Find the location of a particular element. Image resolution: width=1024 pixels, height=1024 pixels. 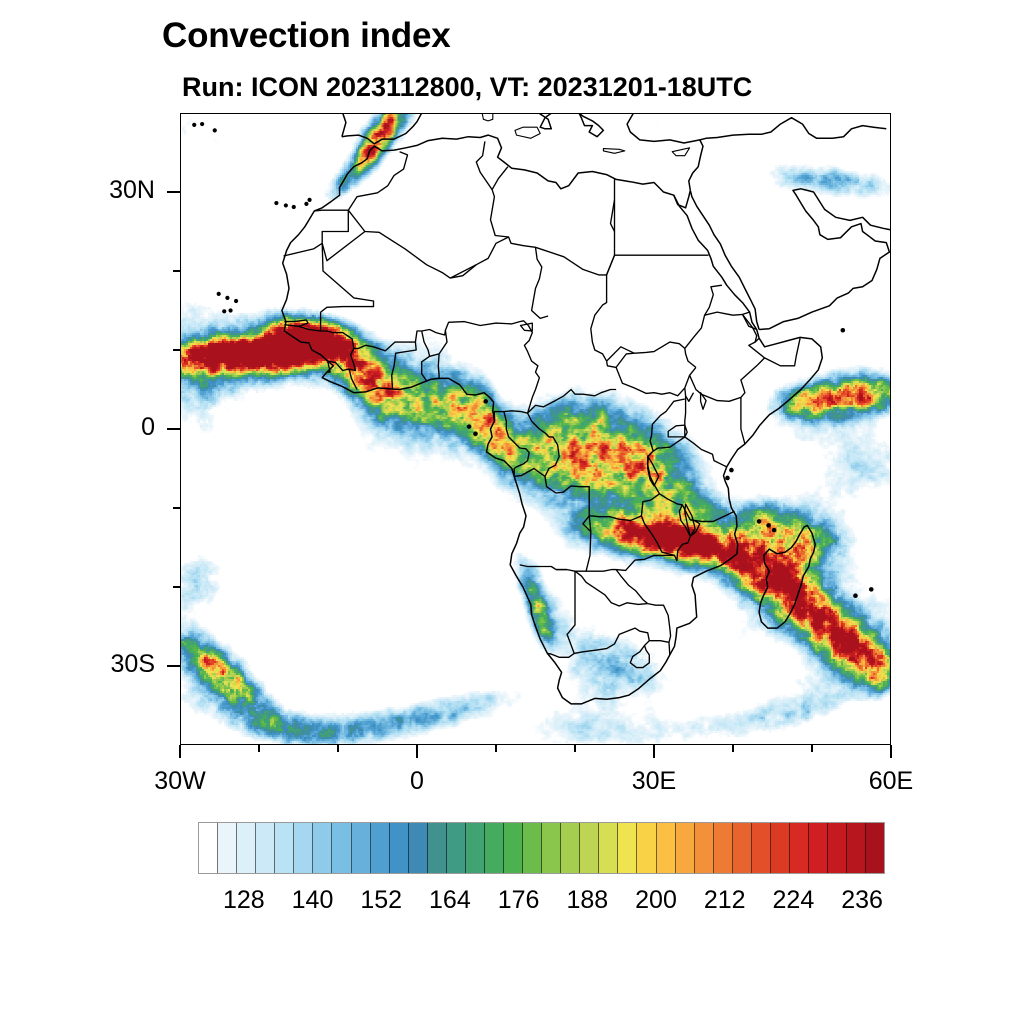

x-tick-label: 30E is located at coordinates (654, 781).